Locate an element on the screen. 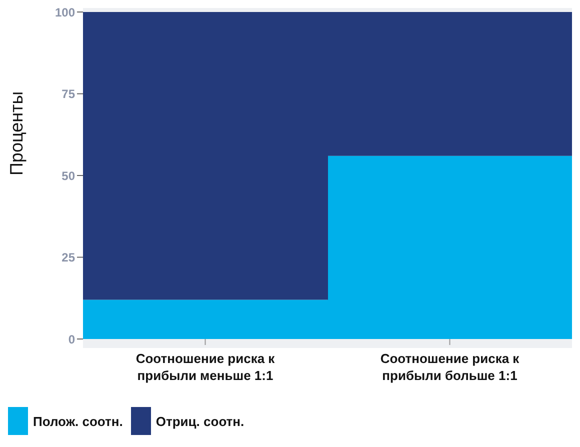  y-tick-label: 100 is located at coordinates (65, 12).